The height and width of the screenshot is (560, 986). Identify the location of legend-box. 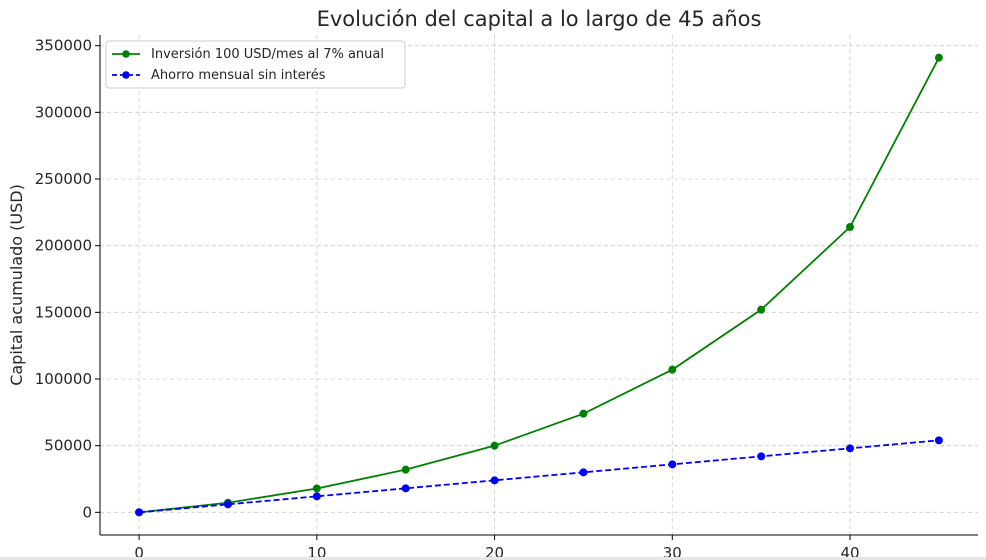
(255, 64).